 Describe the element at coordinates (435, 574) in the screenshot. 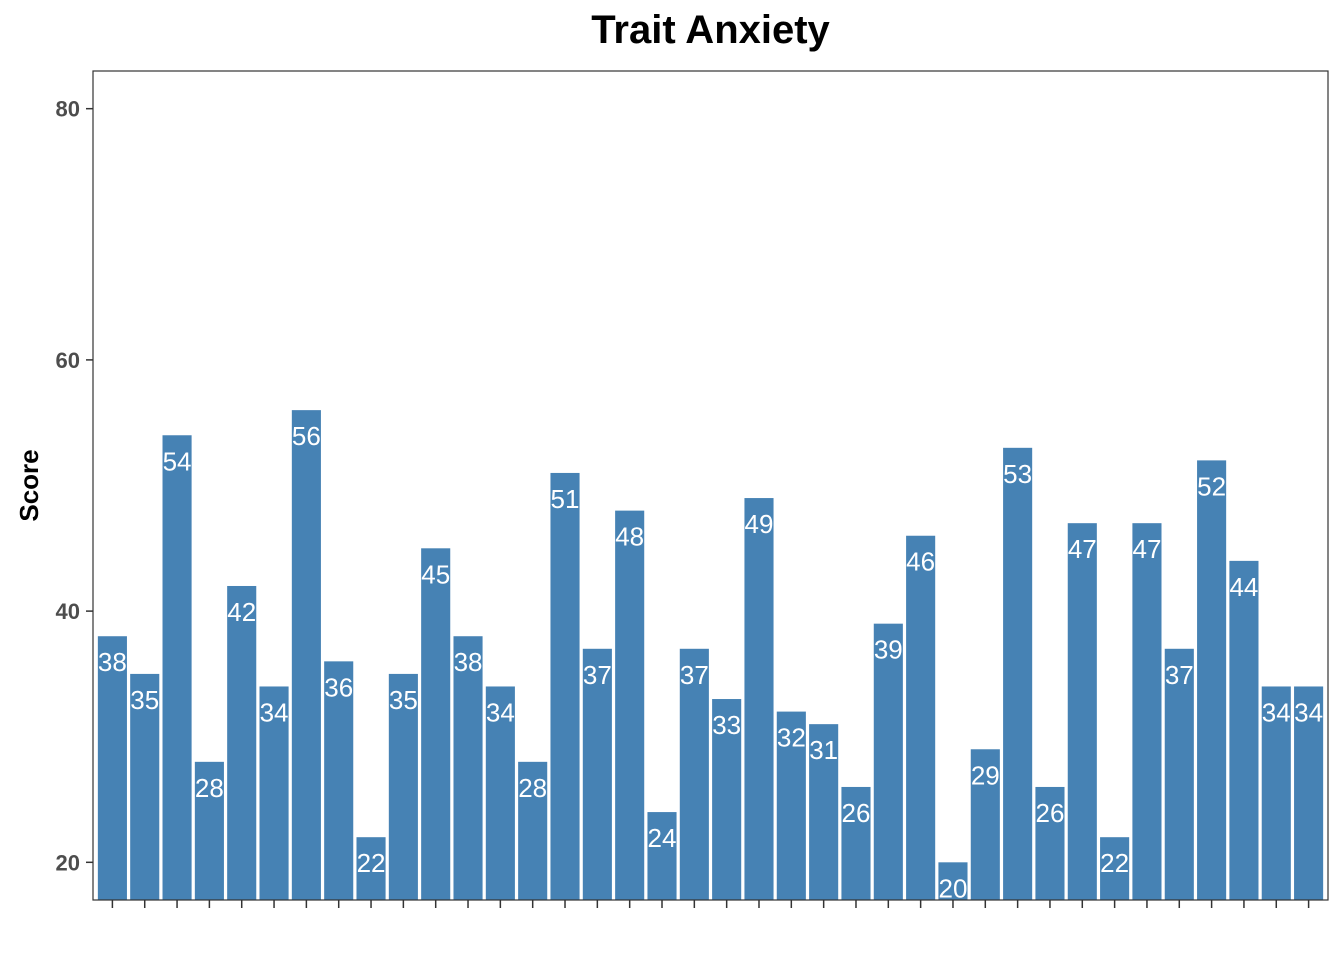

I see `bar-value-label: 45` at that location.